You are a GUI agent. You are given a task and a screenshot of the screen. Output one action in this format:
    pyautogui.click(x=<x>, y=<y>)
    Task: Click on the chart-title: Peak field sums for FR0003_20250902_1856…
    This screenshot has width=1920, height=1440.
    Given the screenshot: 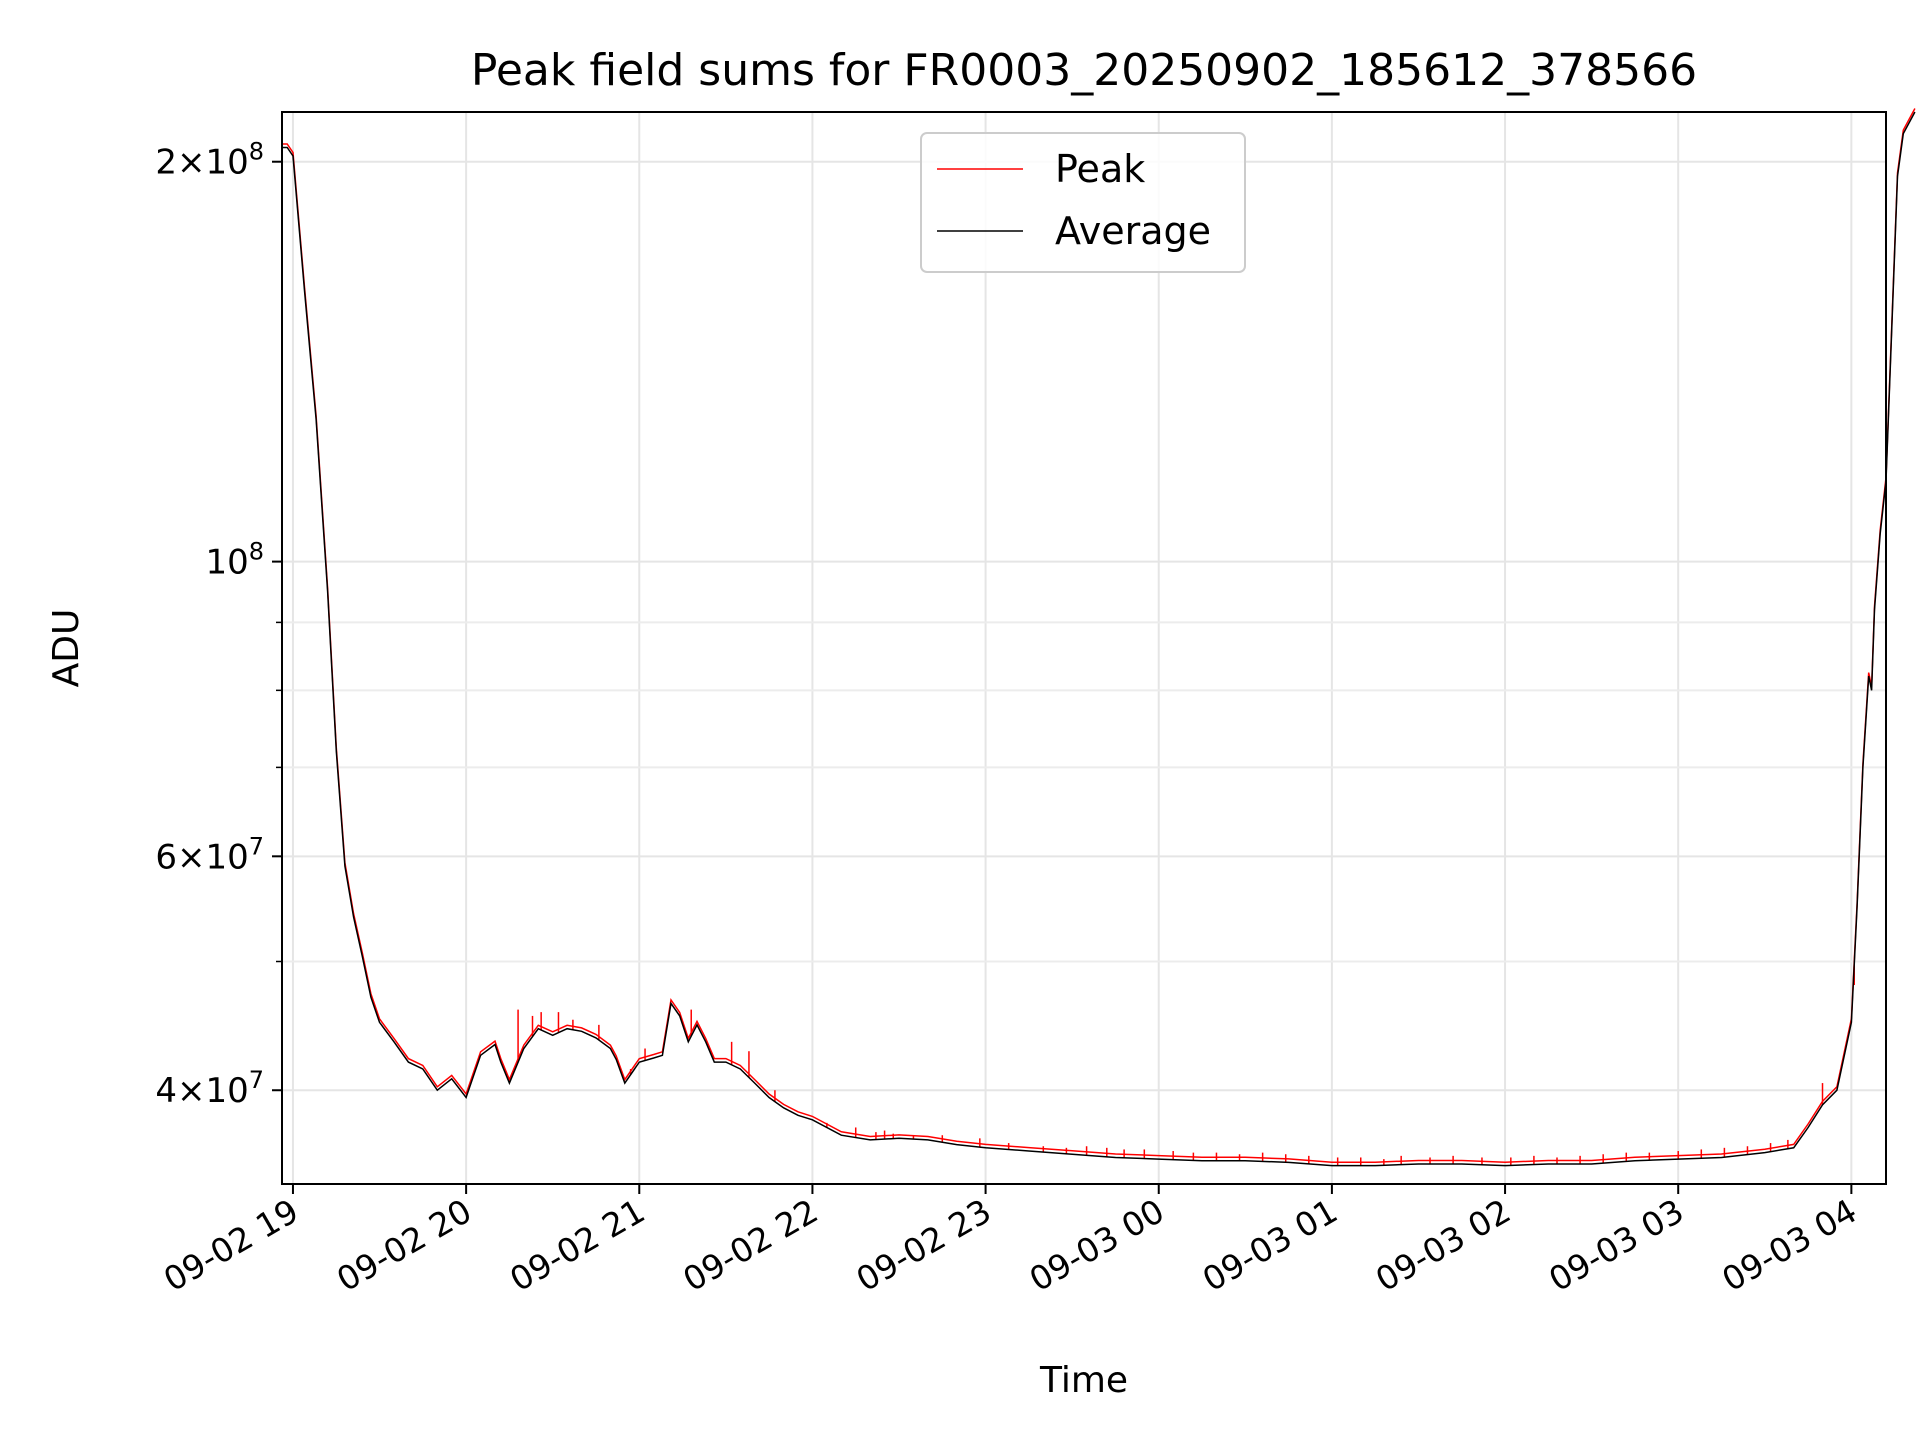 What is the action you would take?
    pyautogui.click(x=1084, y=70)
    